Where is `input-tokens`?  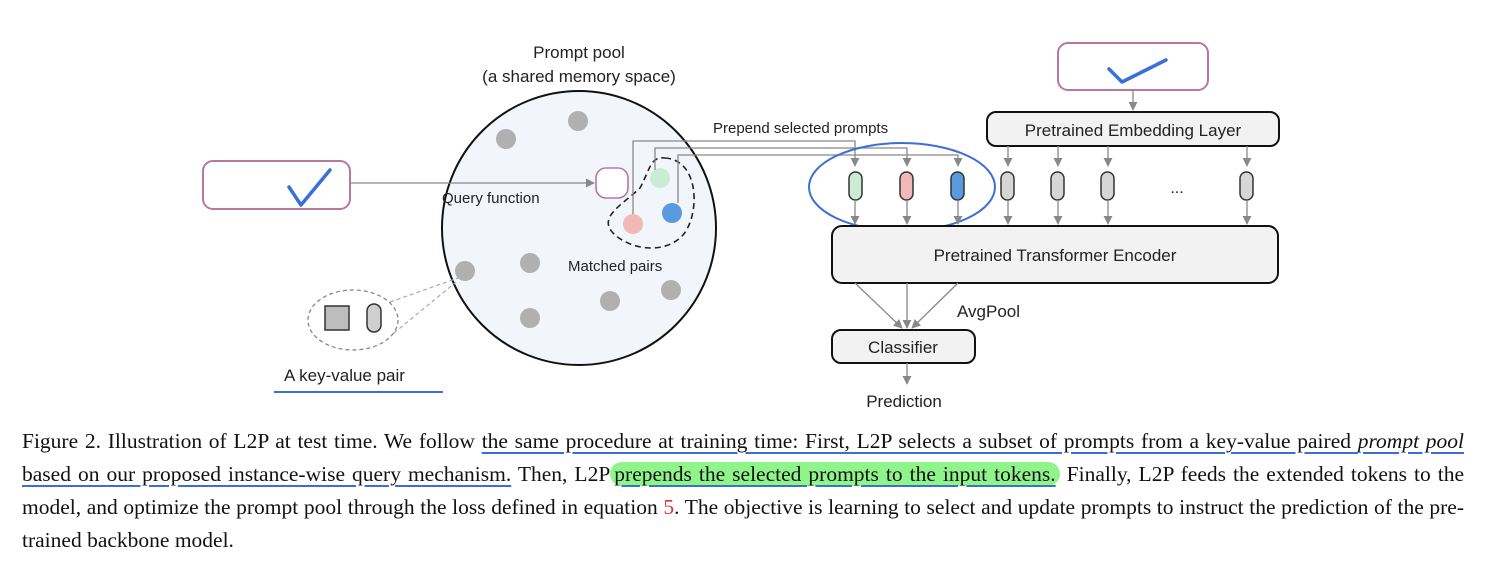 input-tokens is located at coordinates (1127, 156).